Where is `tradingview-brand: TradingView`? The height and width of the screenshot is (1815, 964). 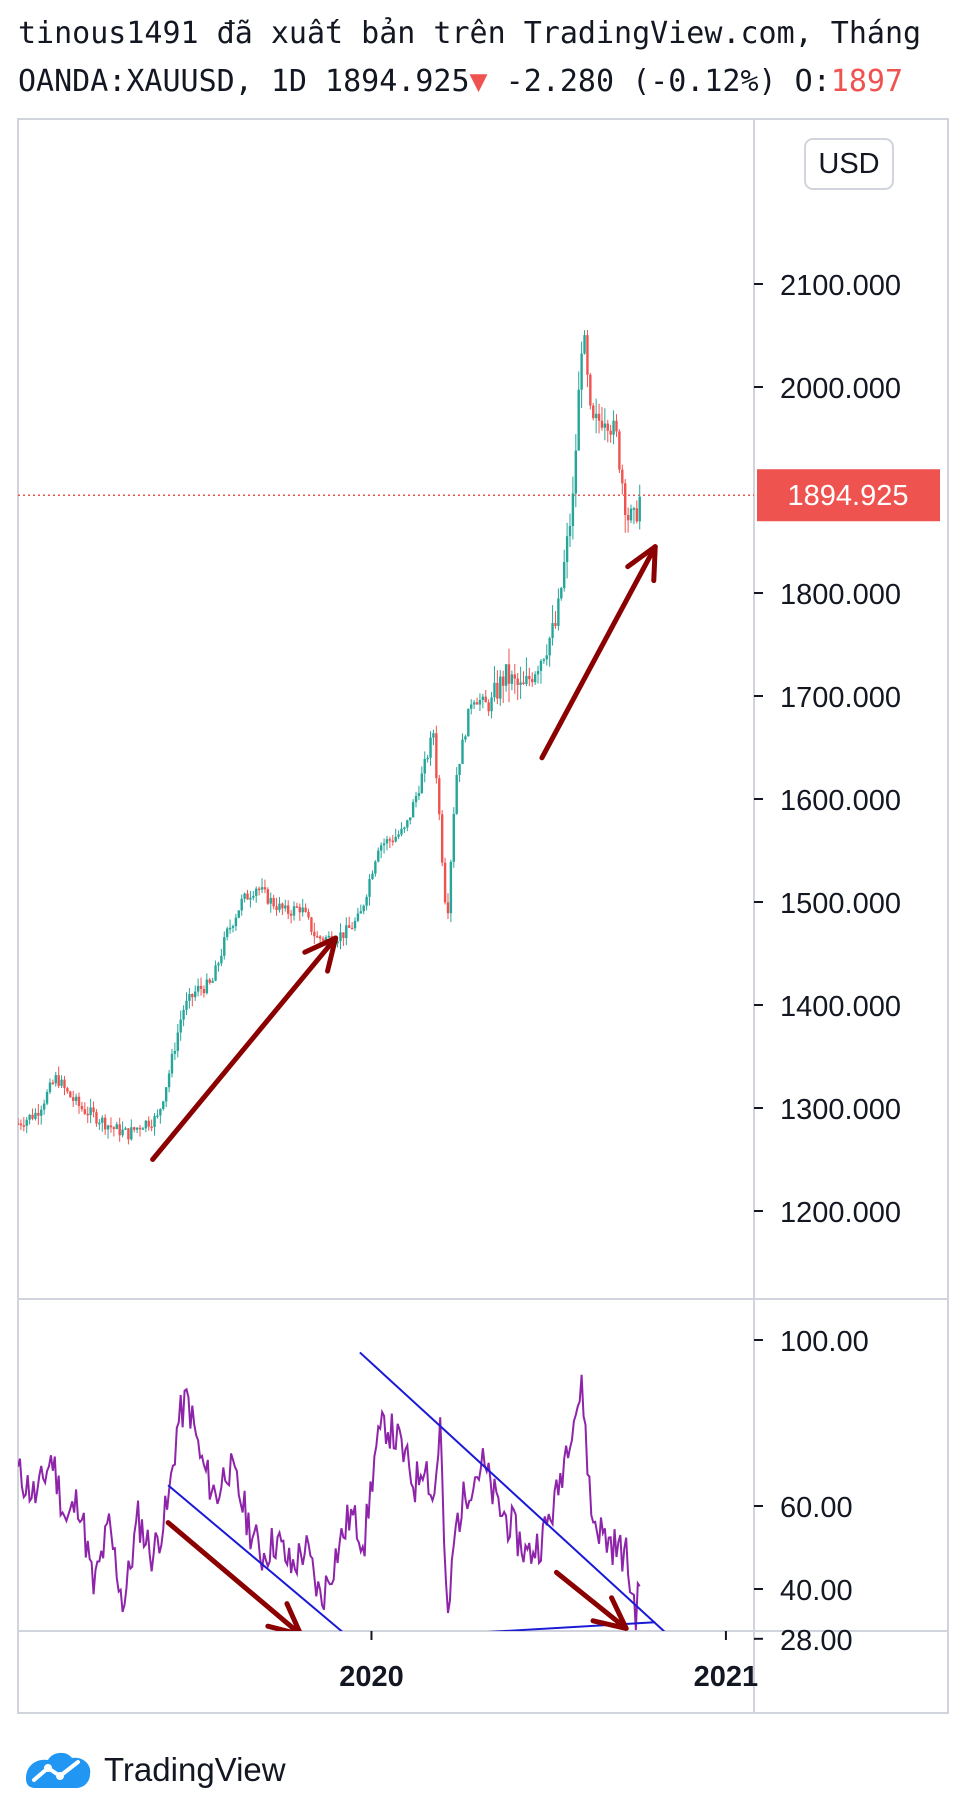
tradingview-brand: TradingView is located at coordinates (152, 1770).